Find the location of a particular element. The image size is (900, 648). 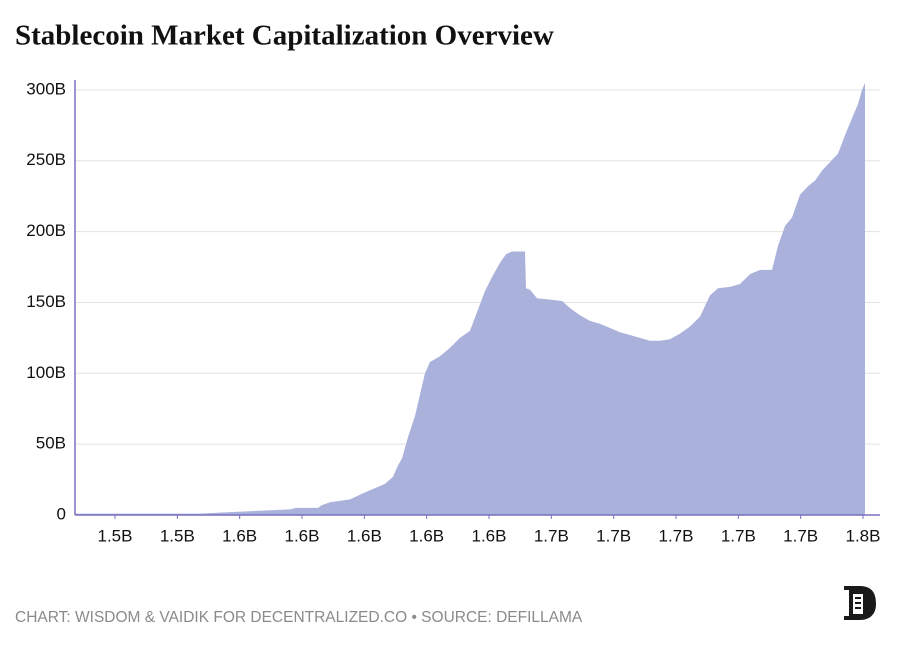

y-tick-label: 250B is located at coordinates (46, 159).